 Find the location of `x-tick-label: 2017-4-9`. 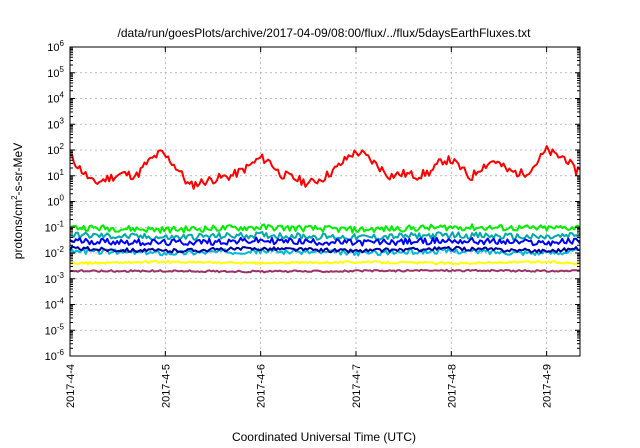

x-tick-label: 2017-4-9 is located at coordinates (548, 386).